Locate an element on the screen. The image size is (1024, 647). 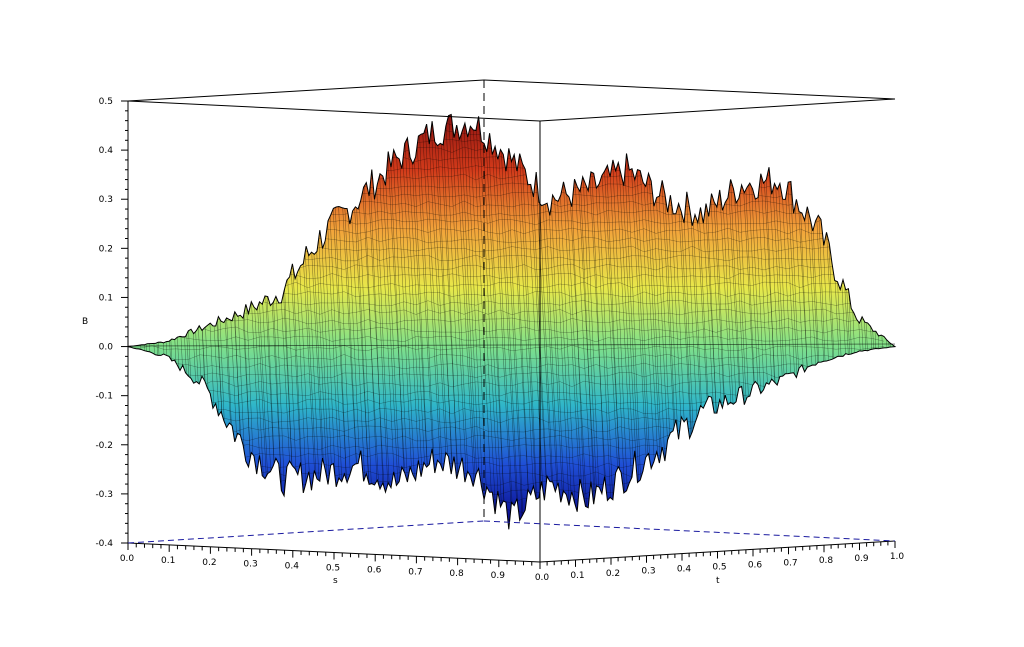
z-tick-label: 0.5 is located at coordinates (106, 102).